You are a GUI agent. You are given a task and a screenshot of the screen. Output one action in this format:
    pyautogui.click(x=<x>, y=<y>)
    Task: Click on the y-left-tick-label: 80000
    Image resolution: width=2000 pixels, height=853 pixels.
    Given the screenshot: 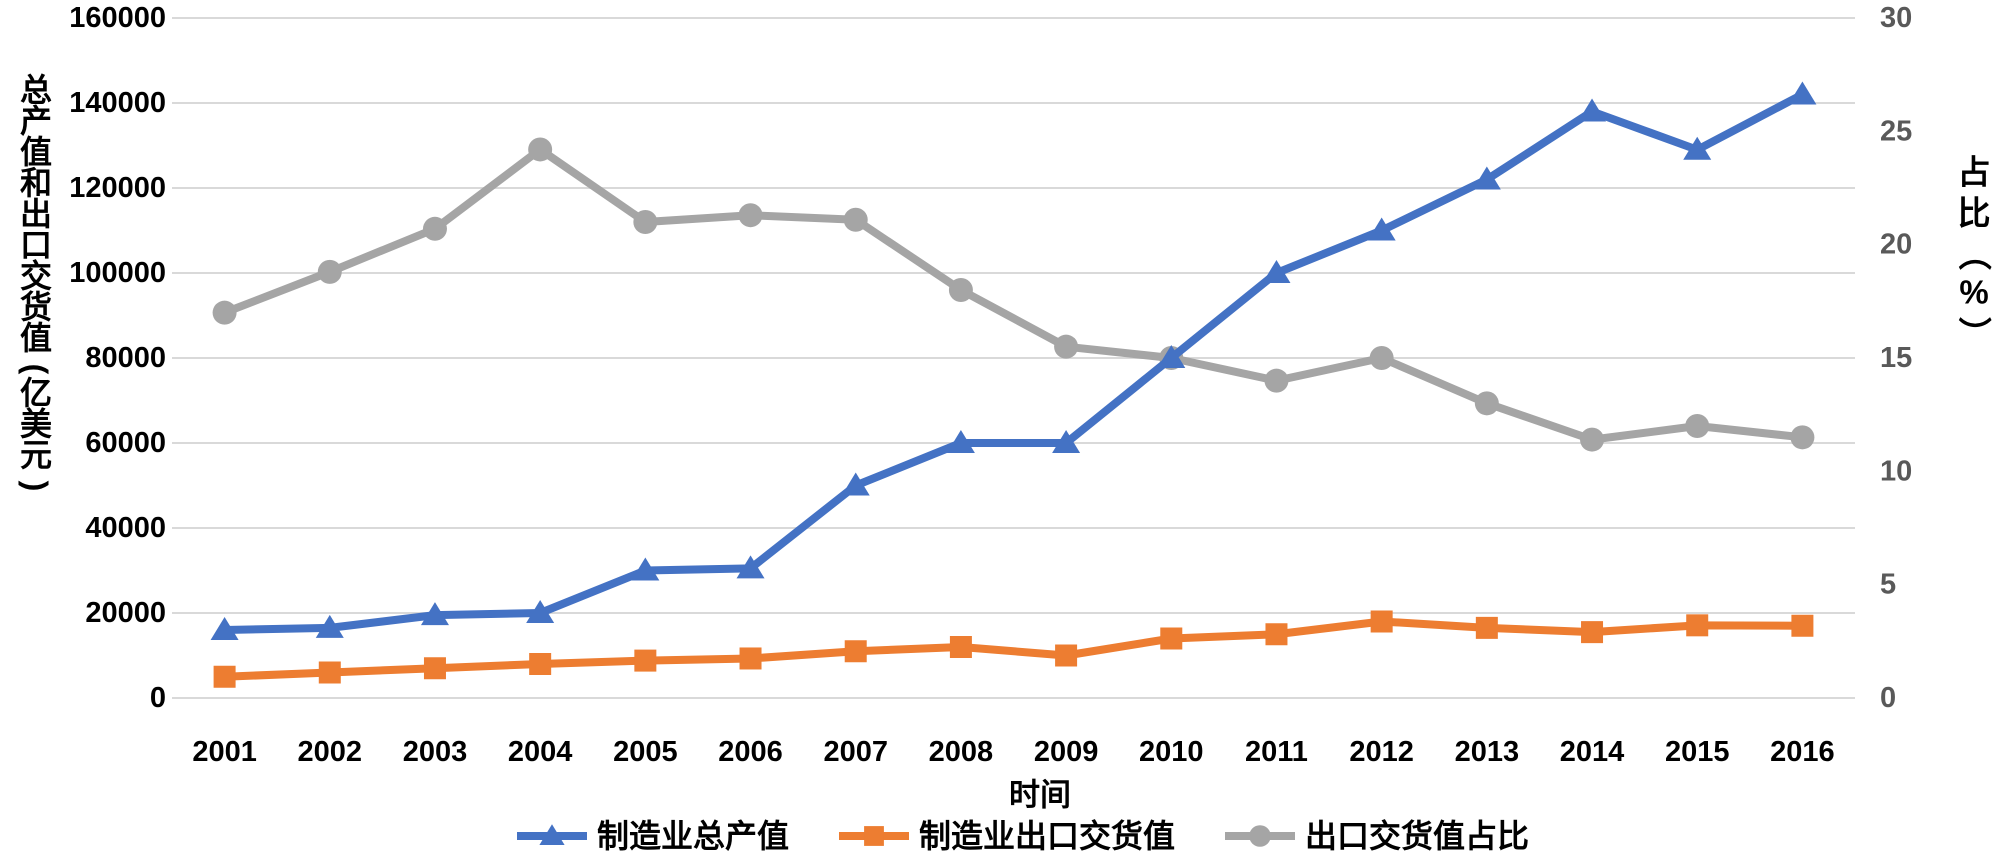 What is the action you would take?
    pyautogui.click(x=125, y=358)
    